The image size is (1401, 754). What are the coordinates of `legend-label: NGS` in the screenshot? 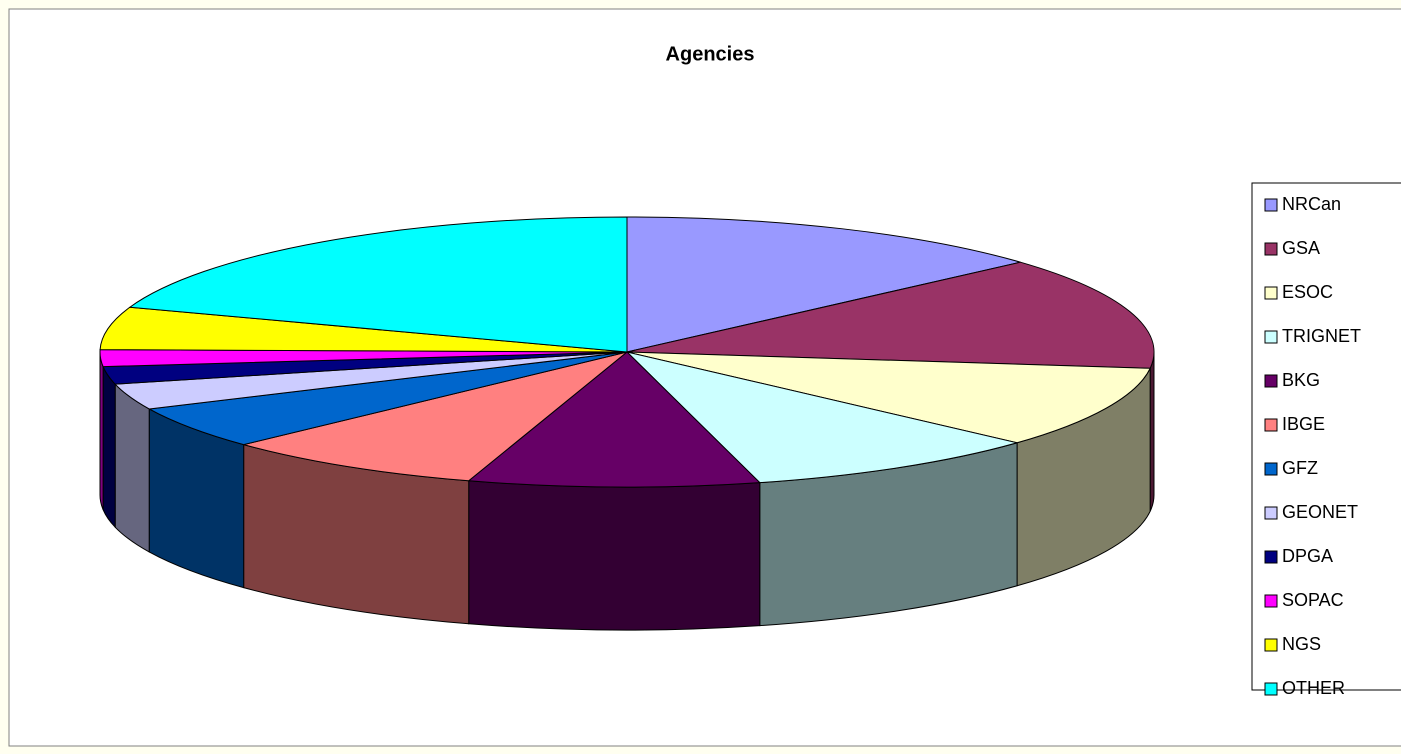 It's located at (1301, 644).